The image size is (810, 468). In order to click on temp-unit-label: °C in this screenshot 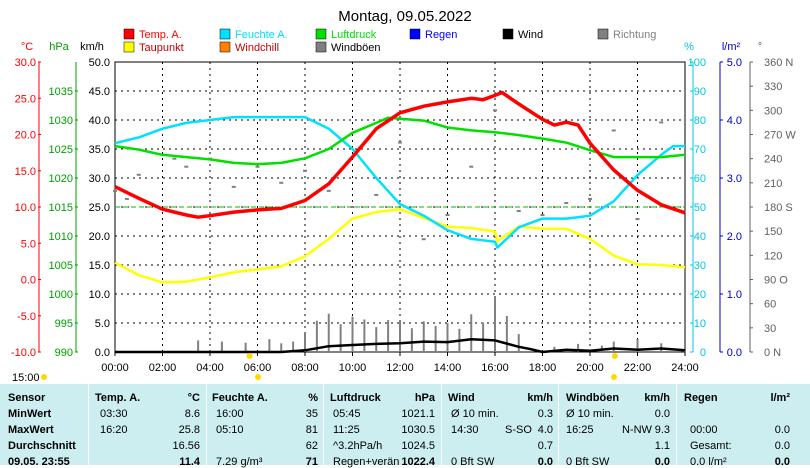, I will do `click(27, 47)`.